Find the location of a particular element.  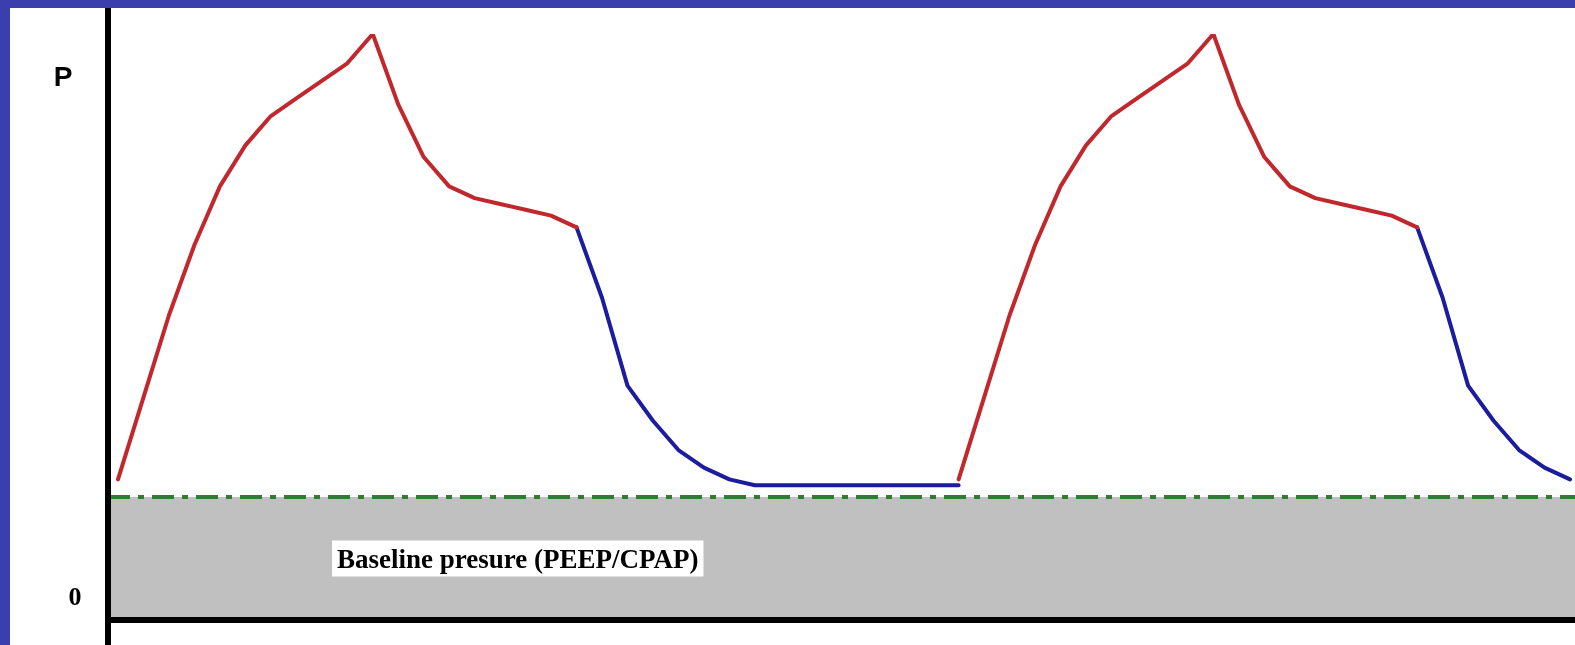

text: 0 is located at coordinates (75, 596).